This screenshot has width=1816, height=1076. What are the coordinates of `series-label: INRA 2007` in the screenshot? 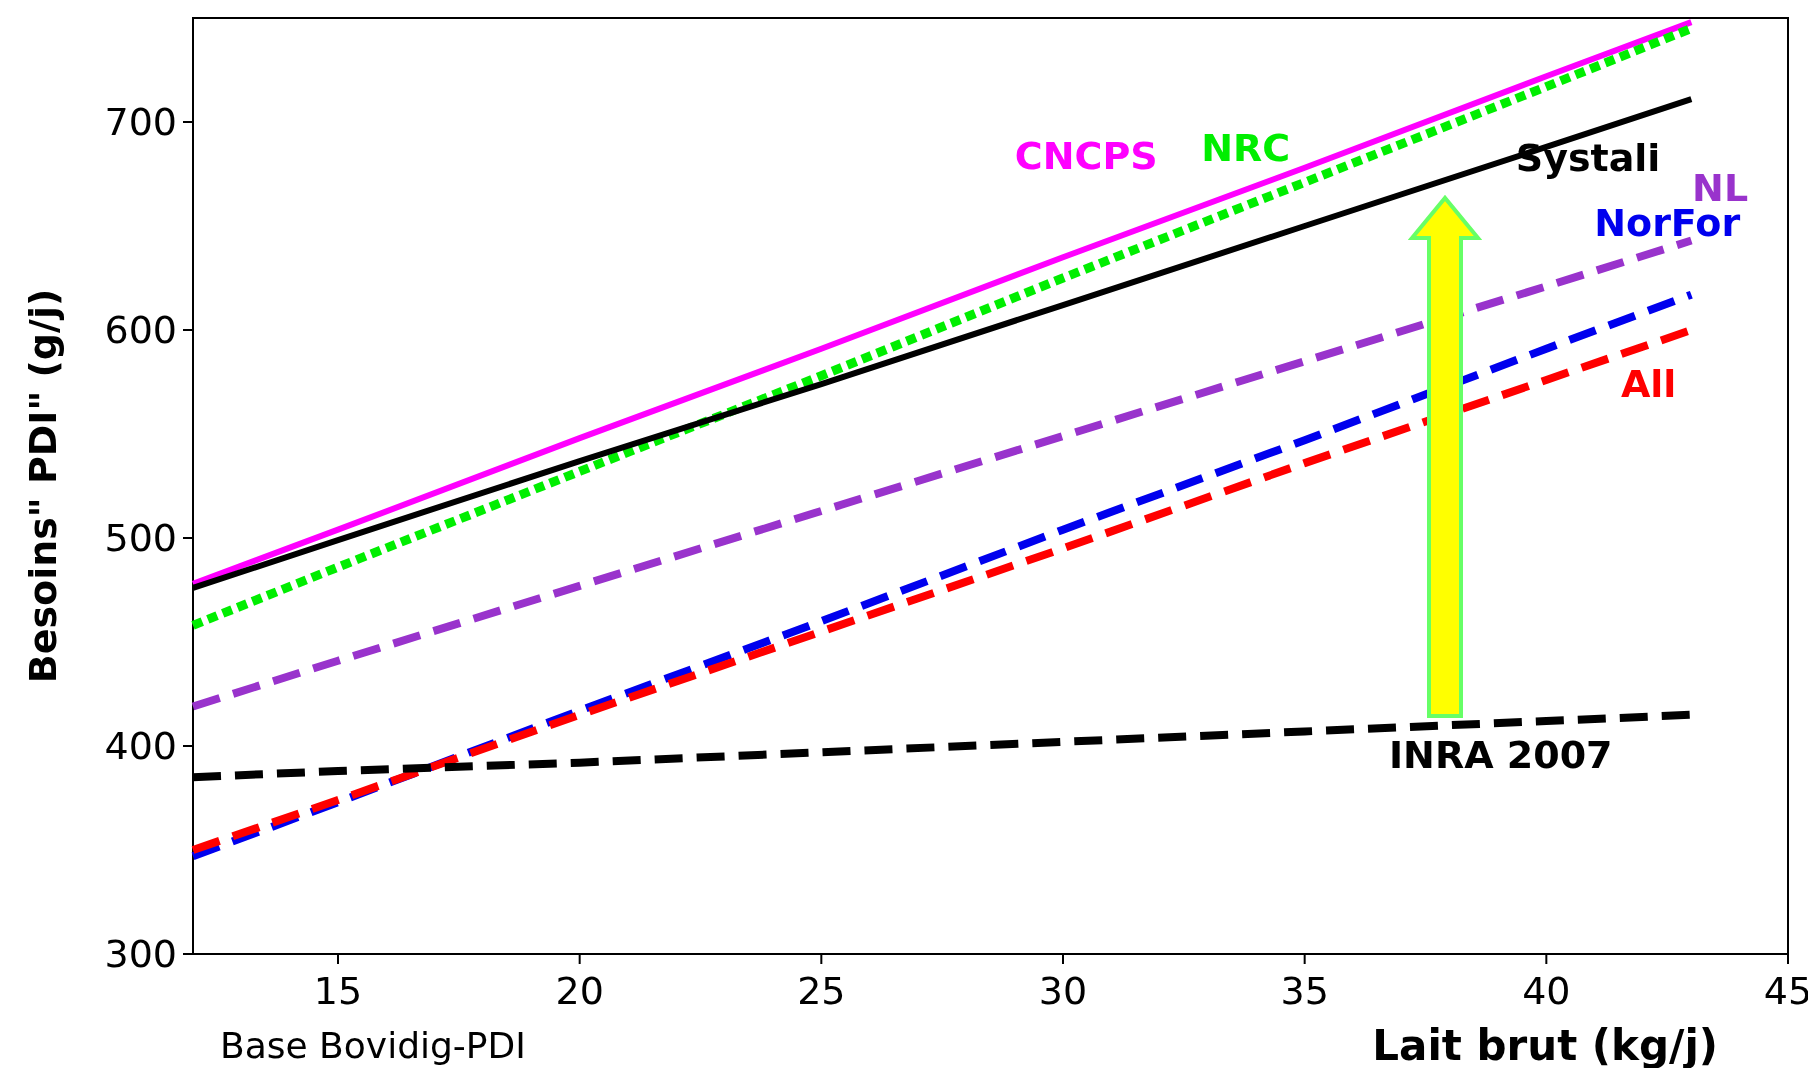 It's located at (1500, 755).